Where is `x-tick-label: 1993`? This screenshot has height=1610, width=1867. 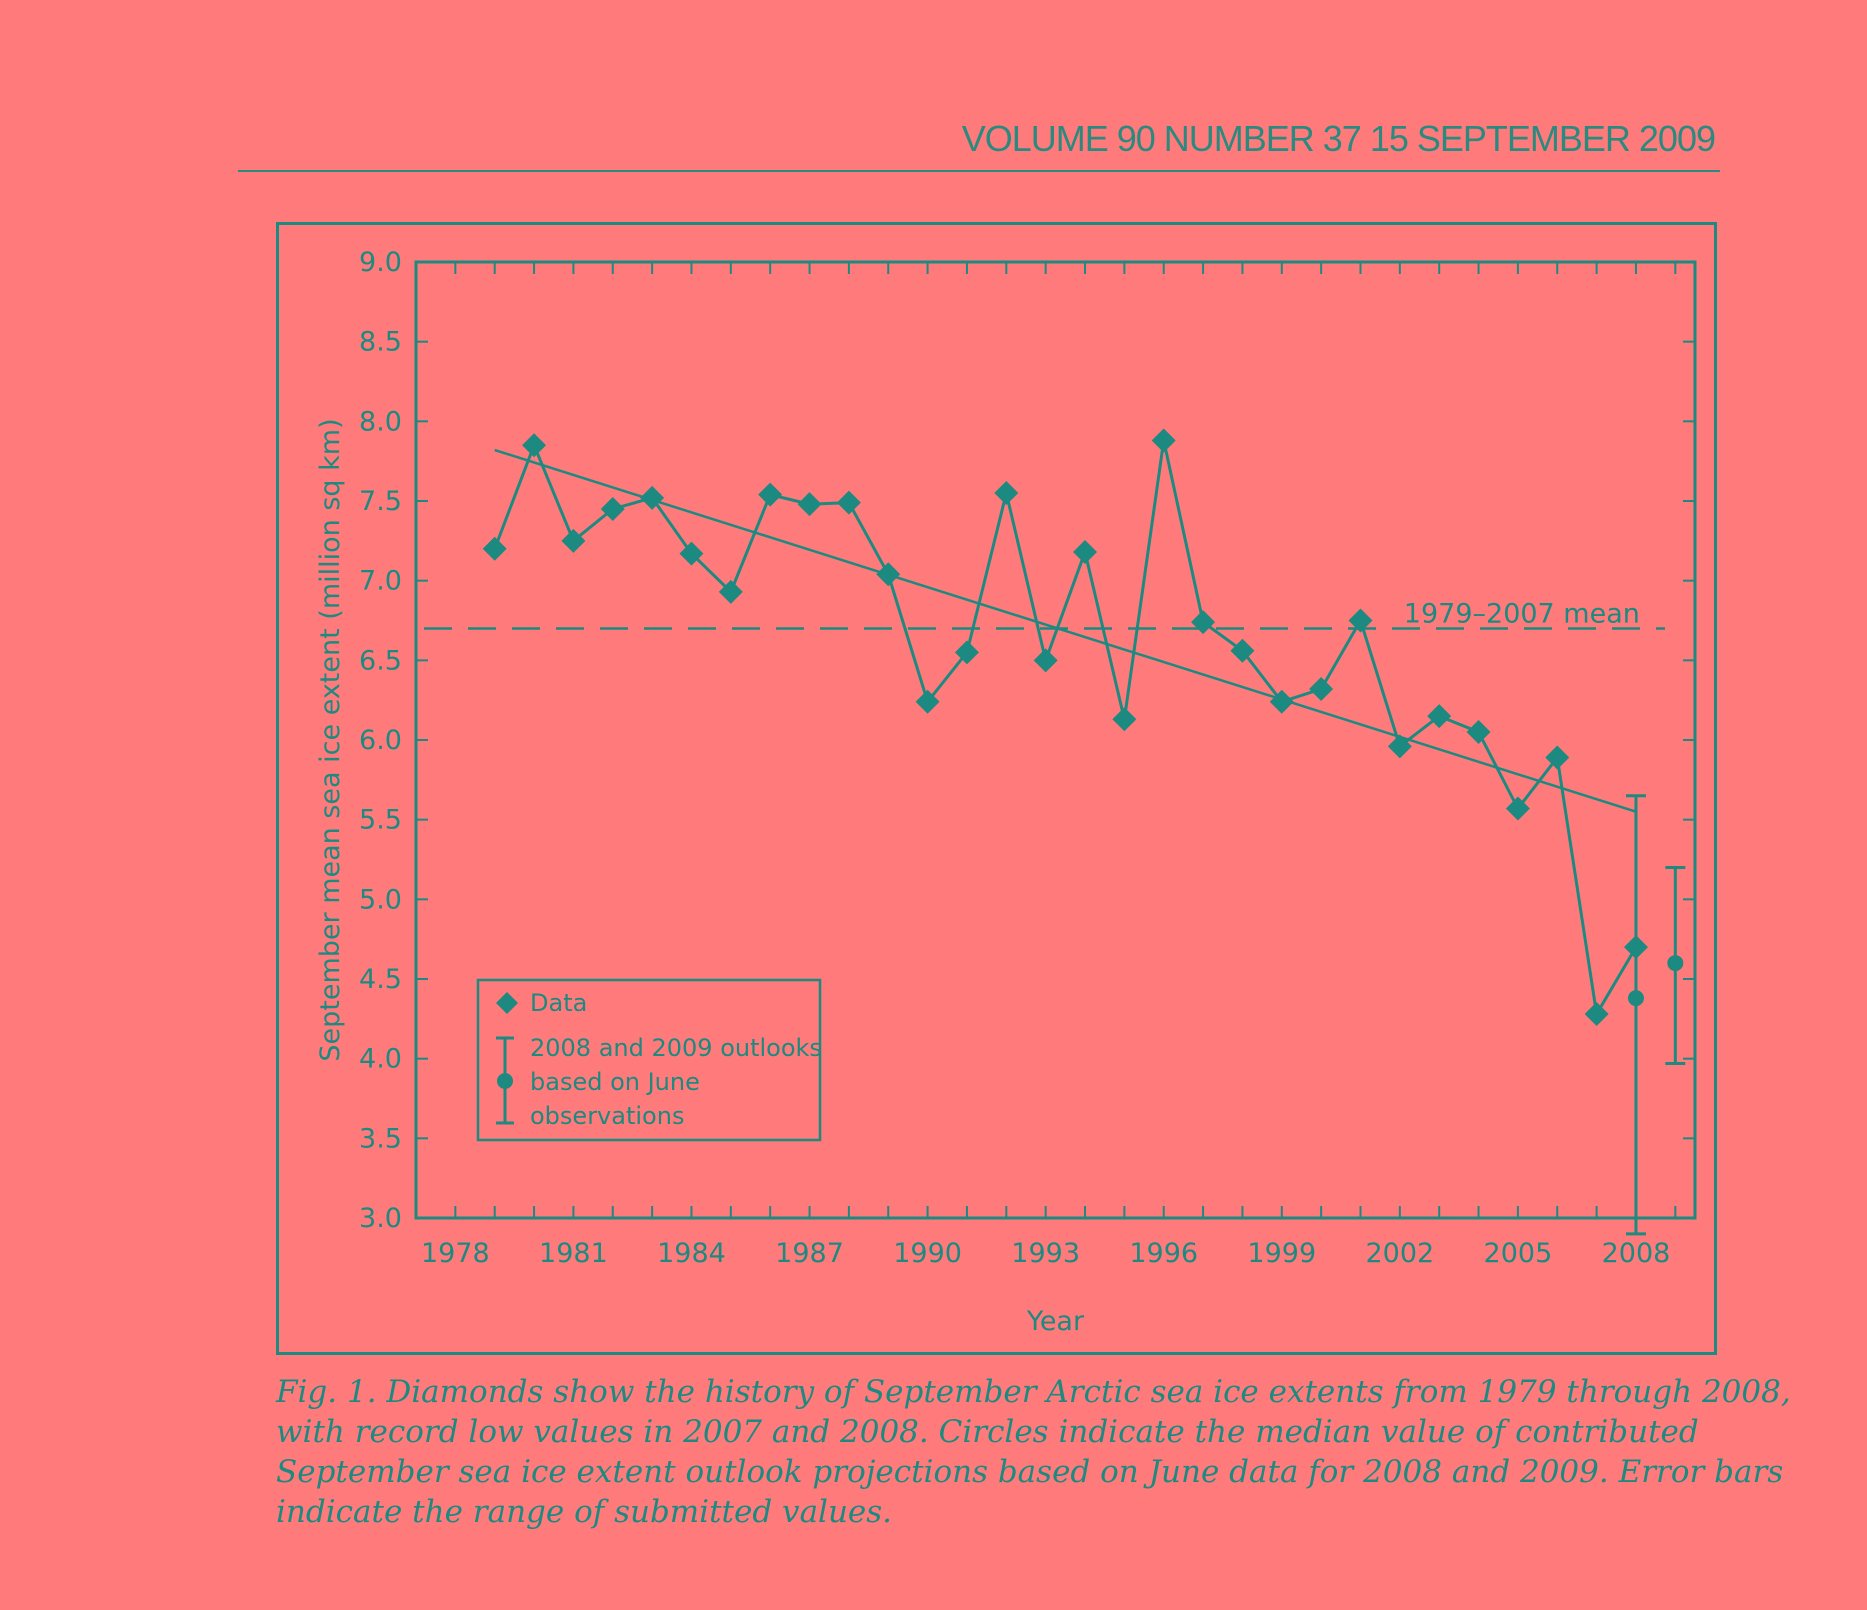
x-tick-label: 1993 is located at coordinates (1045, 1253).